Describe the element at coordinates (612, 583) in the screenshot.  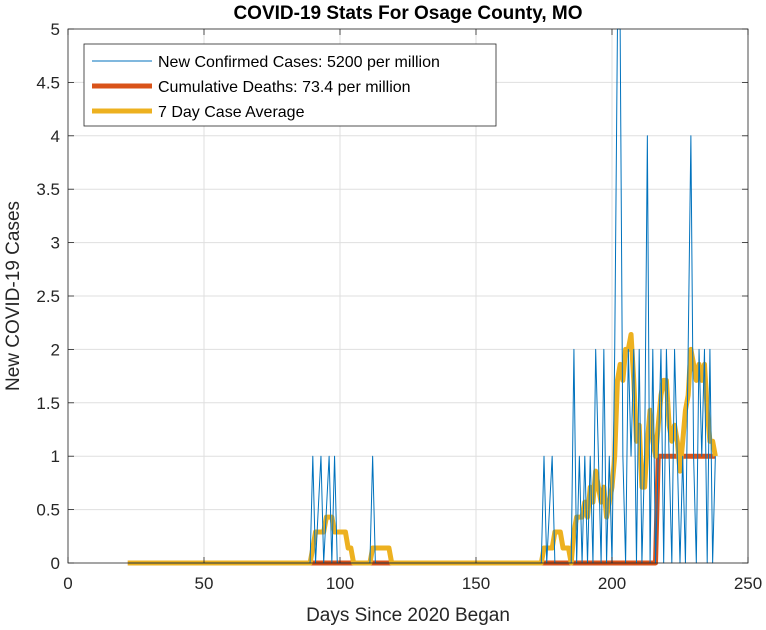
I see `x-tick-label: 200` at that location.